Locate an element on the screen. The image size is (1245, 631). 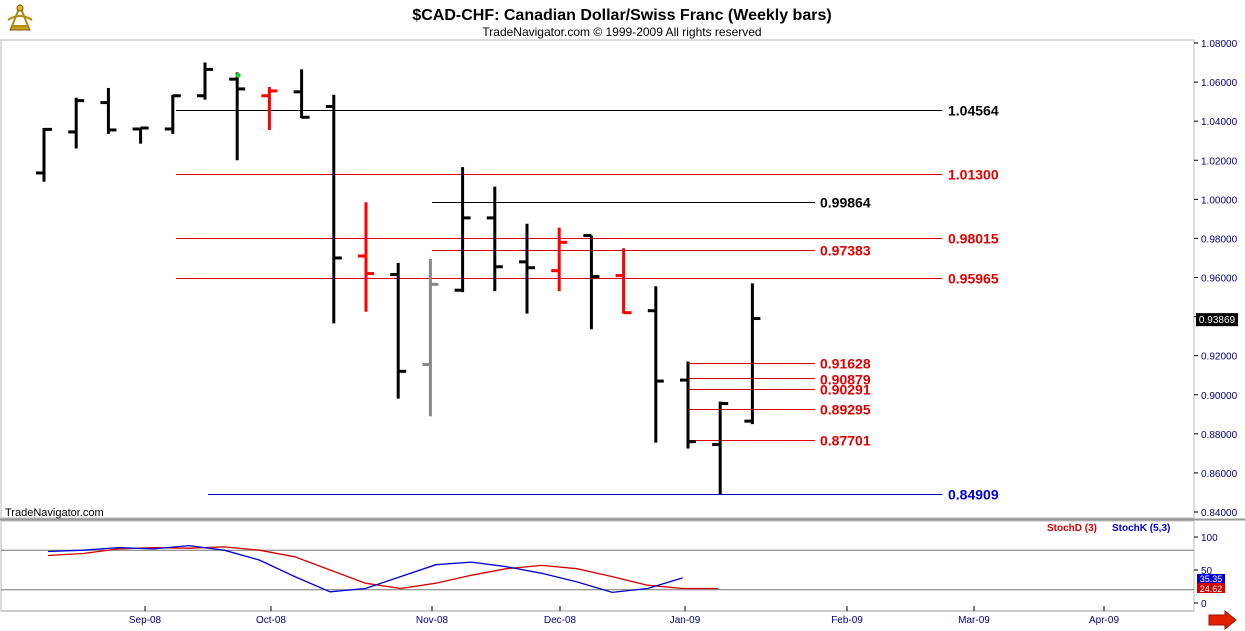
stoch-tick-label: 50 is located at coordinates (1207, 571).